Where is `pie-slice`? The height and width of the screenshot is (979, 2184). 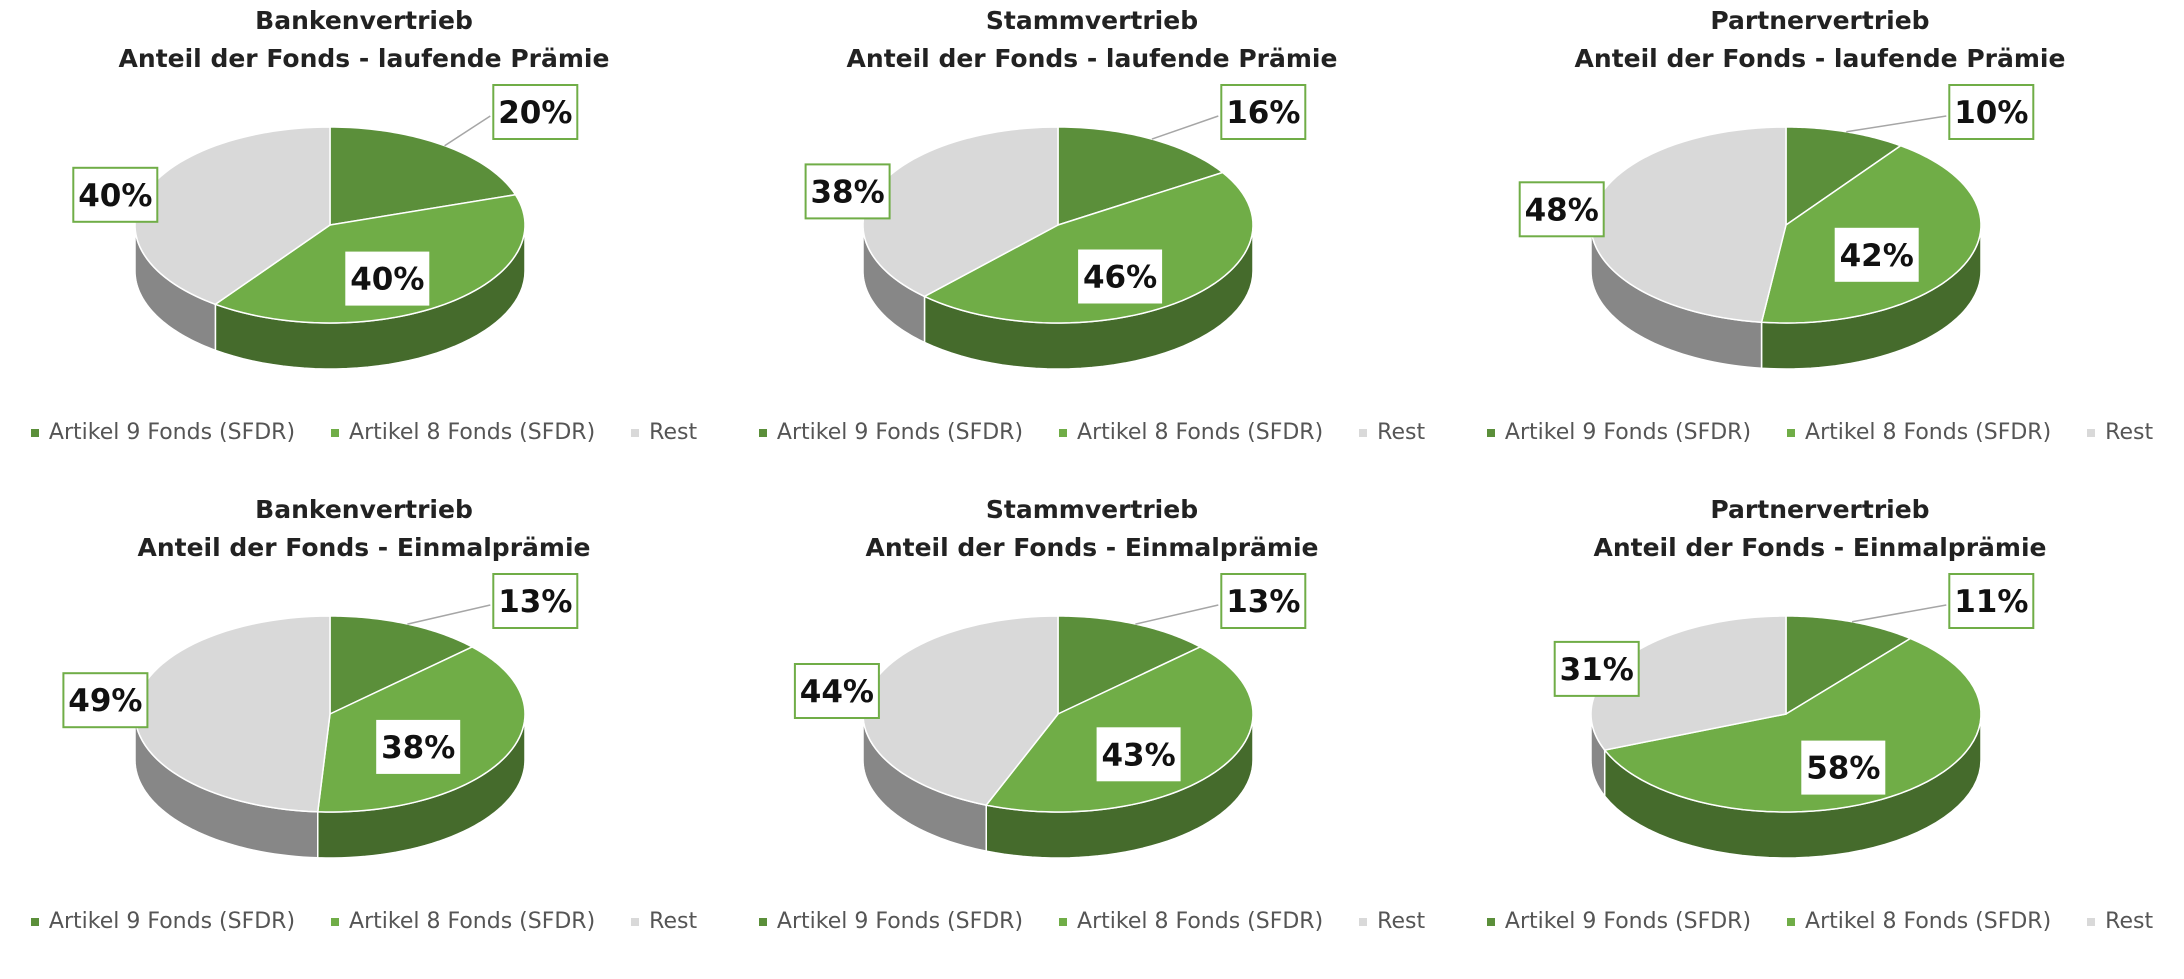
pie-slice is located at coordinates (1088, 247).